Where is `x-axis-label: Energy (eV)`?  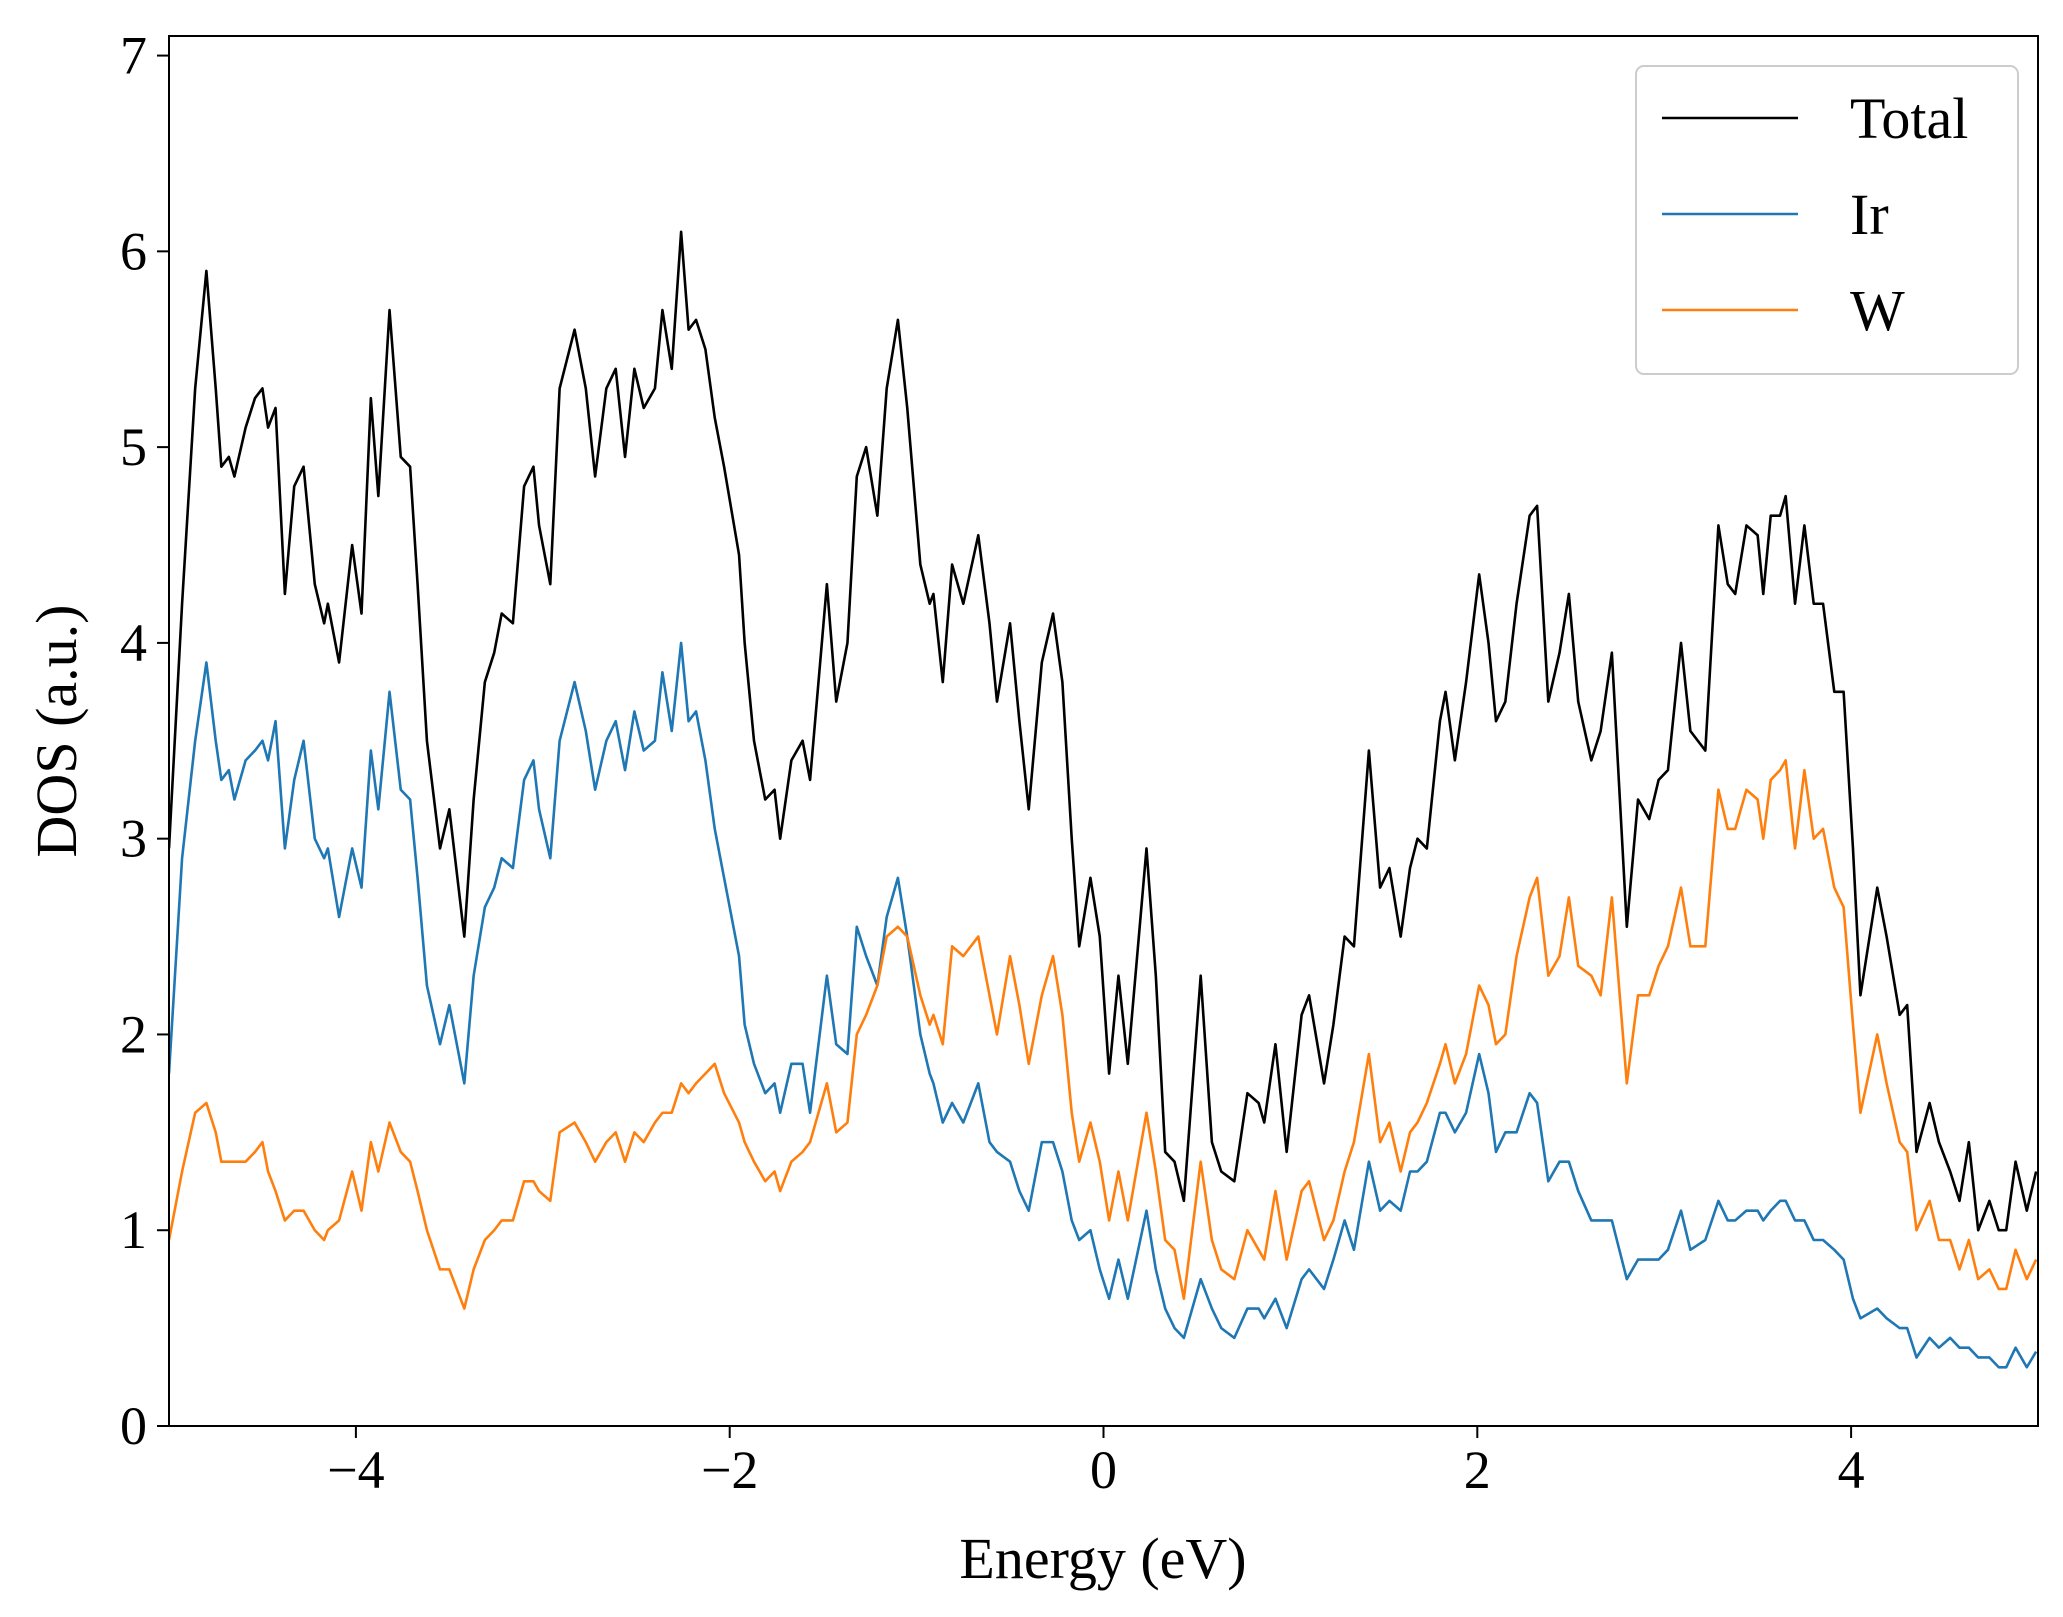
x-axis-label: Energy (eV) is located at coordinates (1102, 1558).